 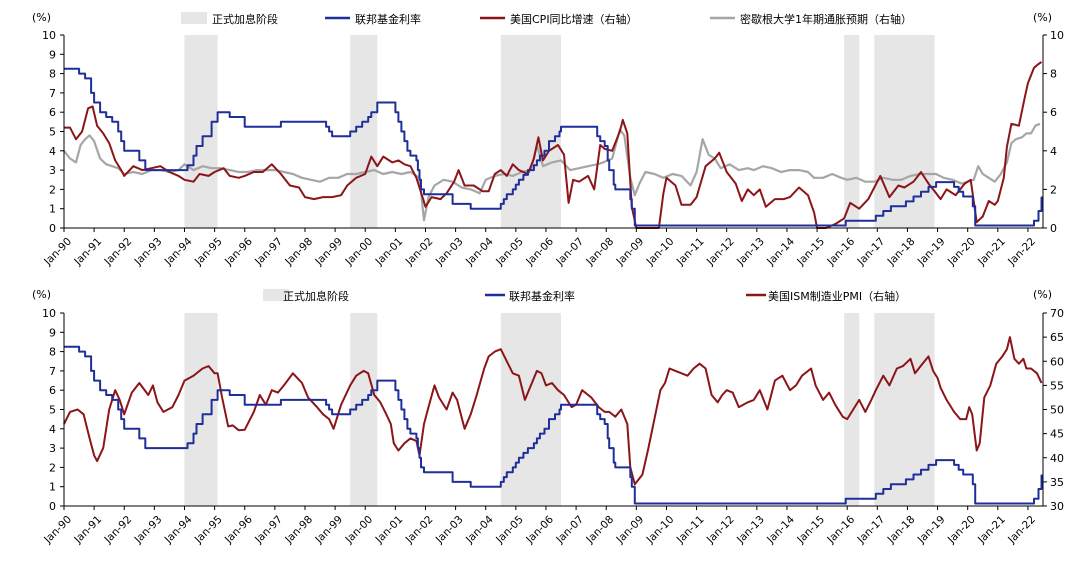 I want to click on bottom-x-tick-label: Jan-21, so click(x=991, y=530).